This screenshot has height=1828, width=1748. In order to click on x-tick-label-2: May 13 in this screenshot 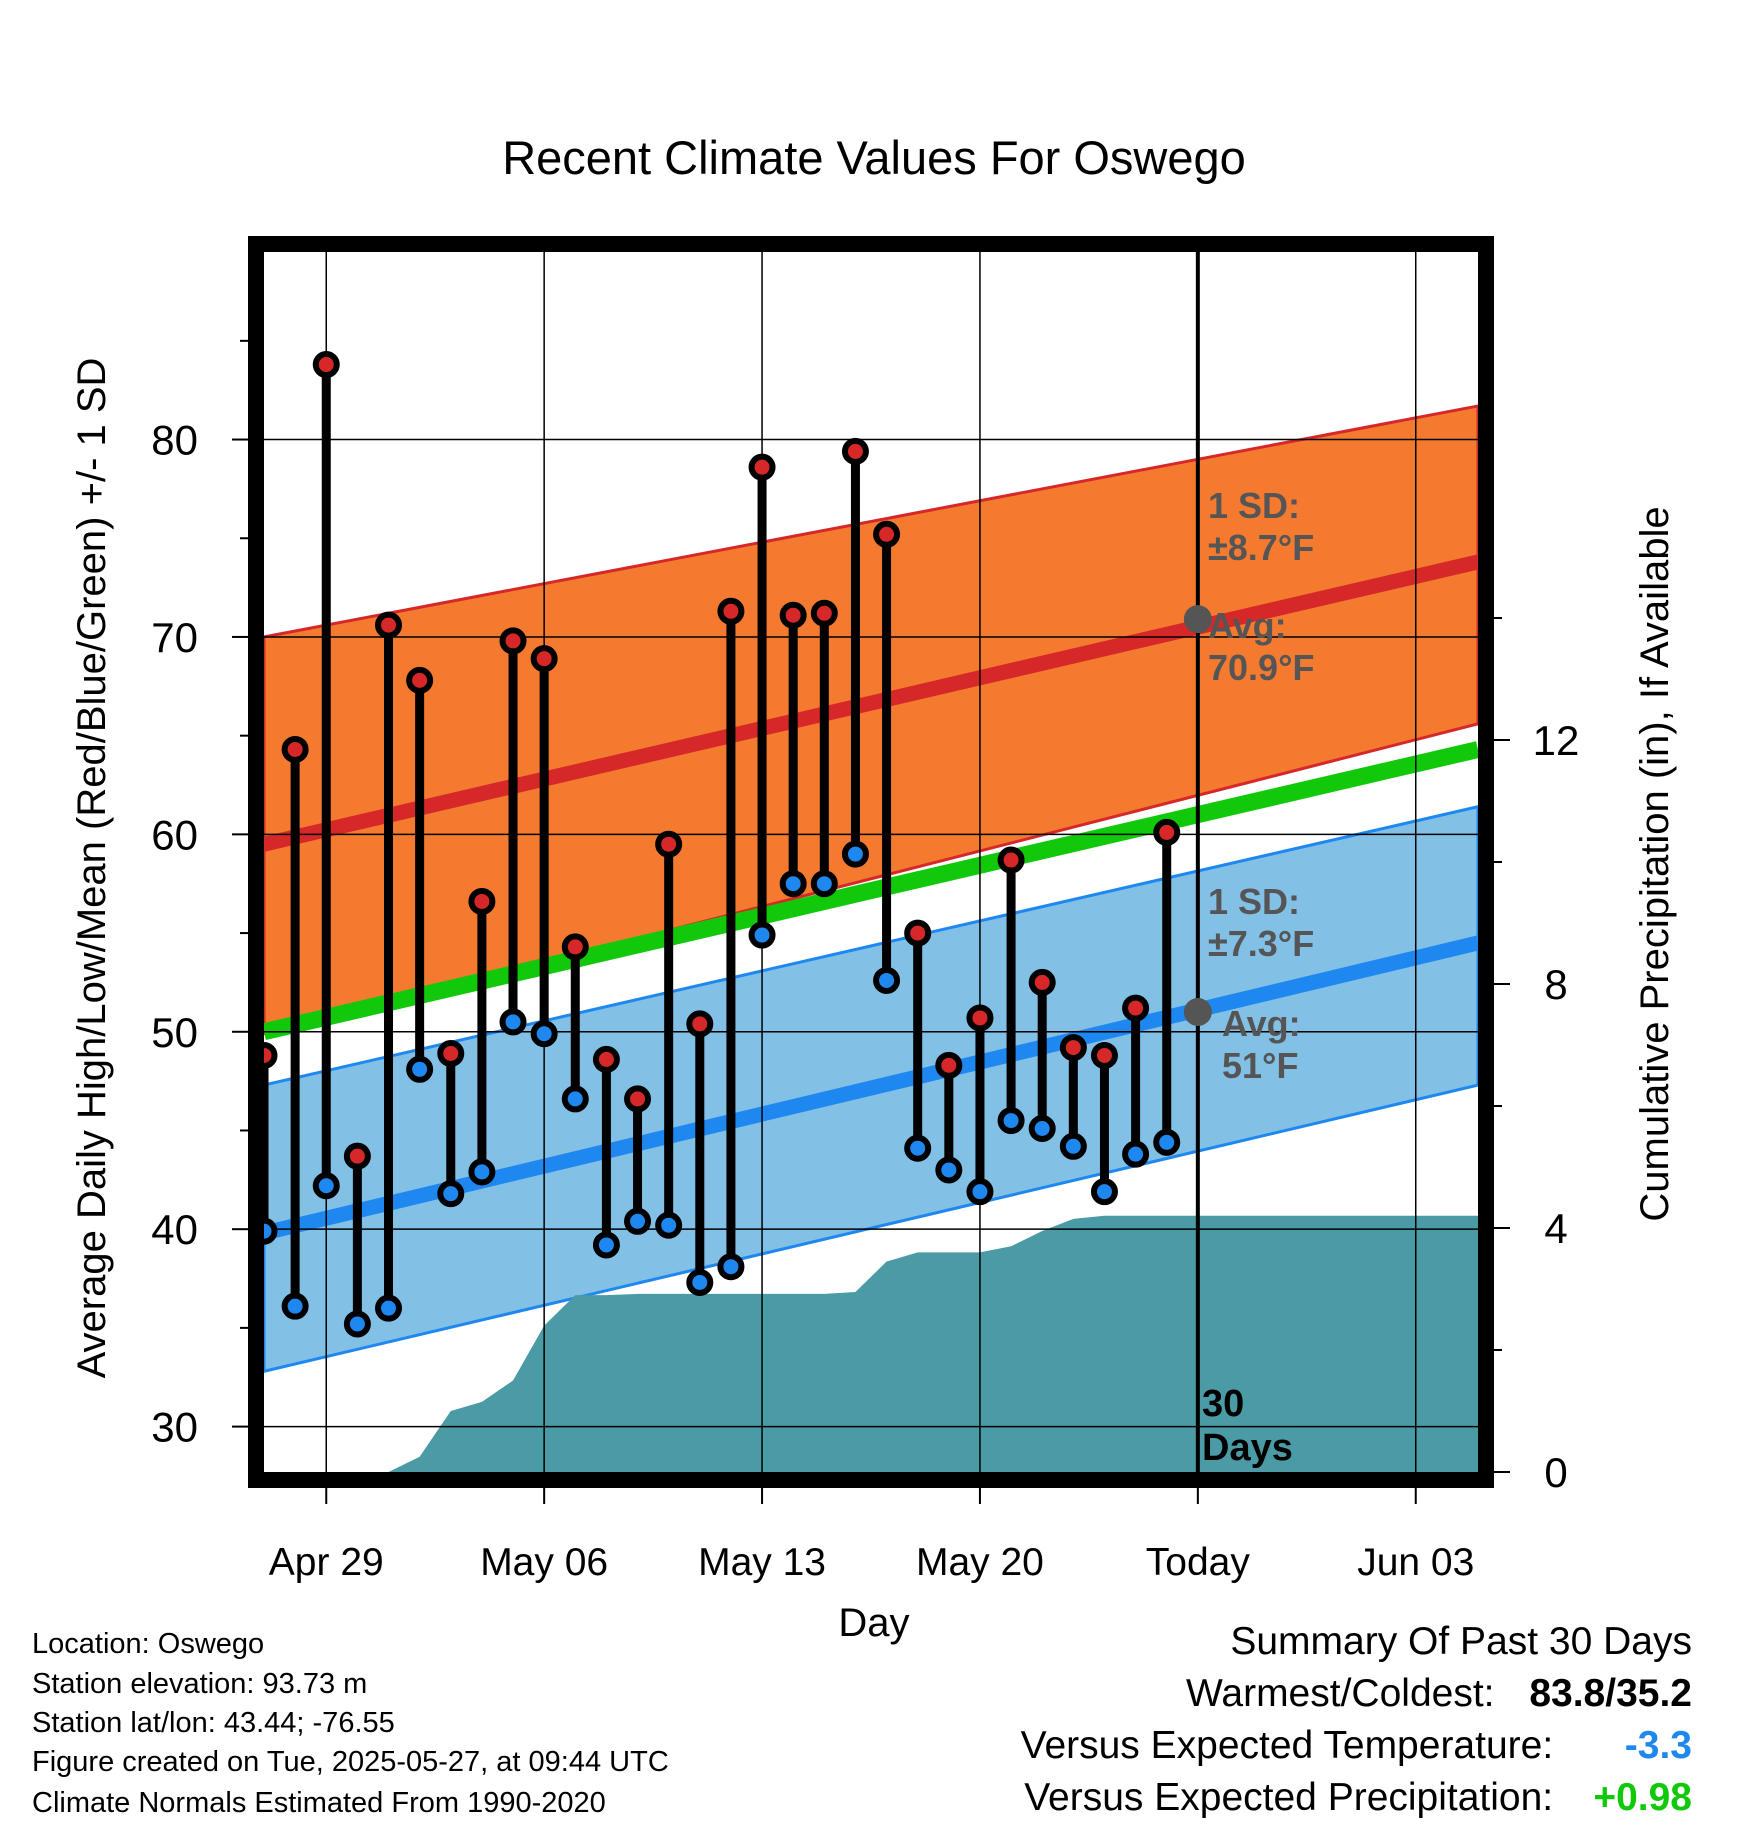, I will do `click(762, 1562)`.